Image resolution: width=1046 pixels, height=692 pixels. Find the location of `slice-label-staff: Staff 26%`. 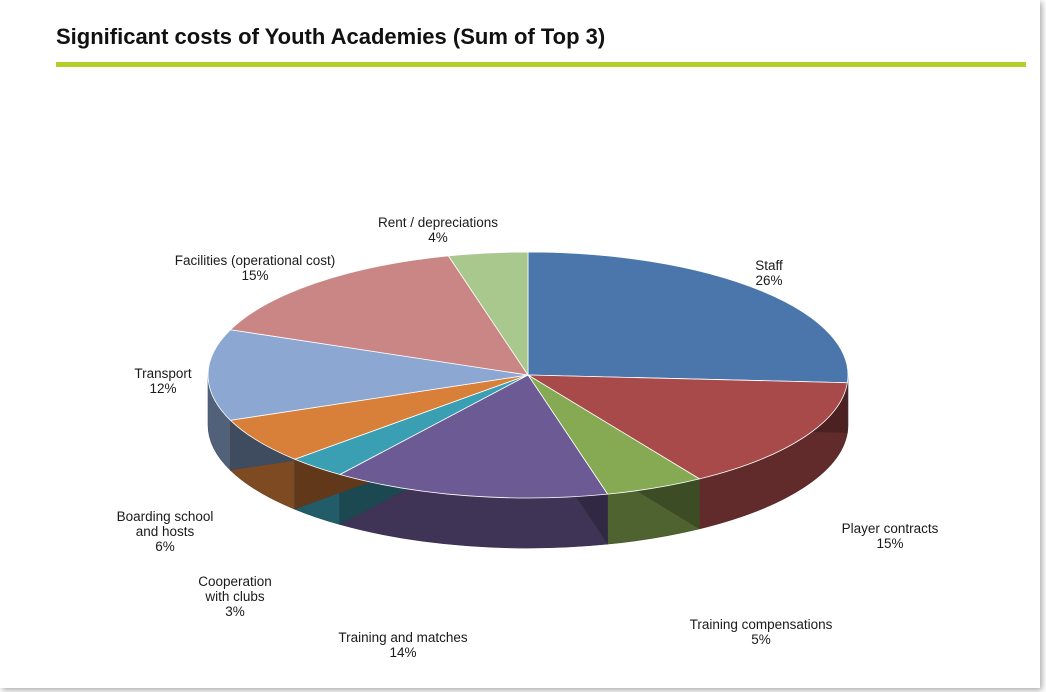

slice-label-staff: Staff 26% is located at coordinates (769, 273).